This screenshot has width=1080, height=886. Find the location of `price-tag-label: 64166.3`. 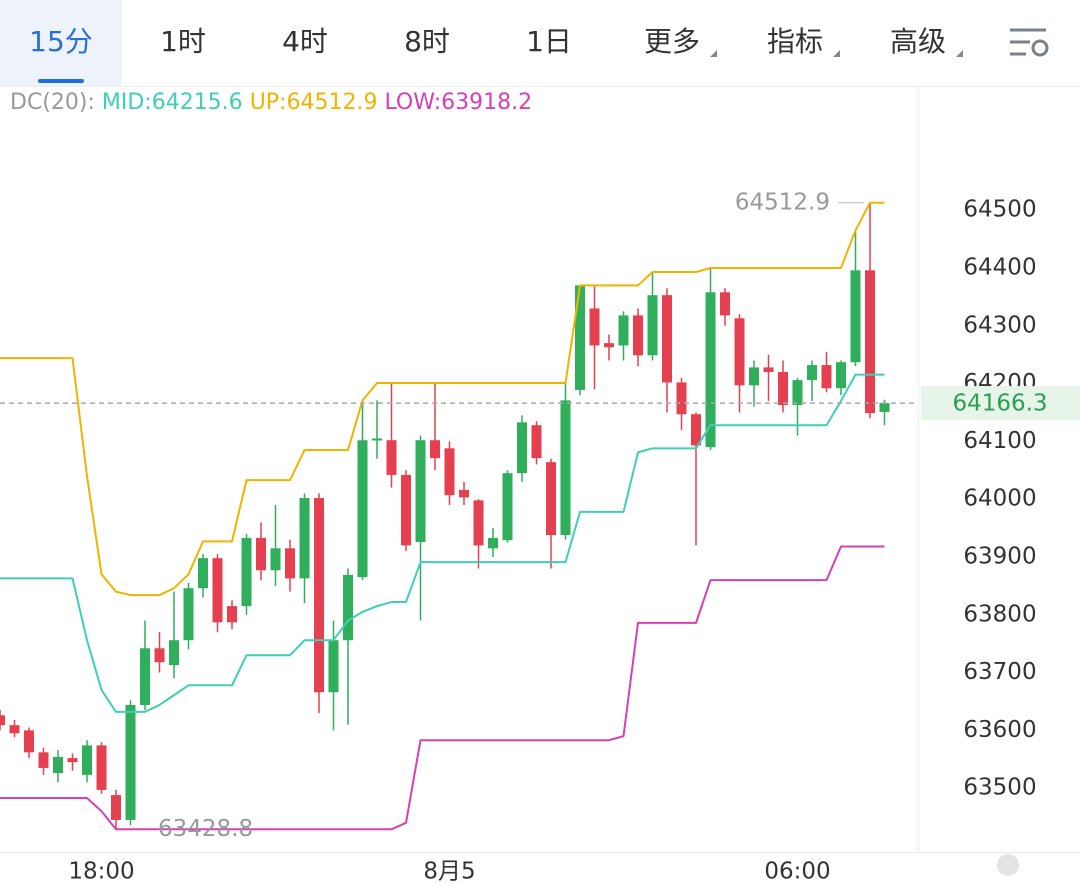

price-tag-label: 64166.3 is located at coordinates (999, 404).